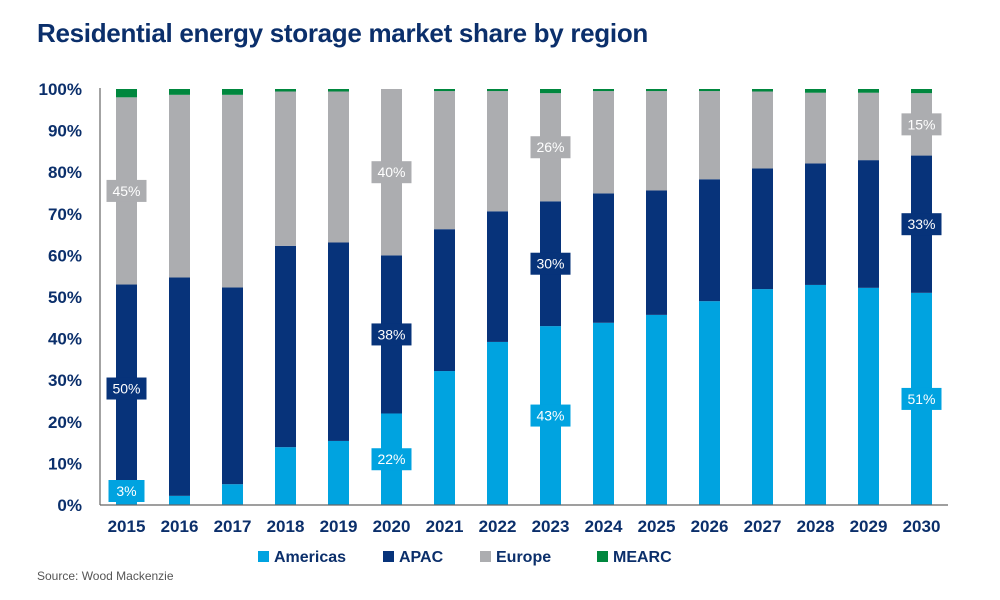 Image resolution: width=1000 pixels, height=600 pixels. Describe the element at coordinates (763, 526) in the screenshot. I see `x-tick-label: 2027` at that location.